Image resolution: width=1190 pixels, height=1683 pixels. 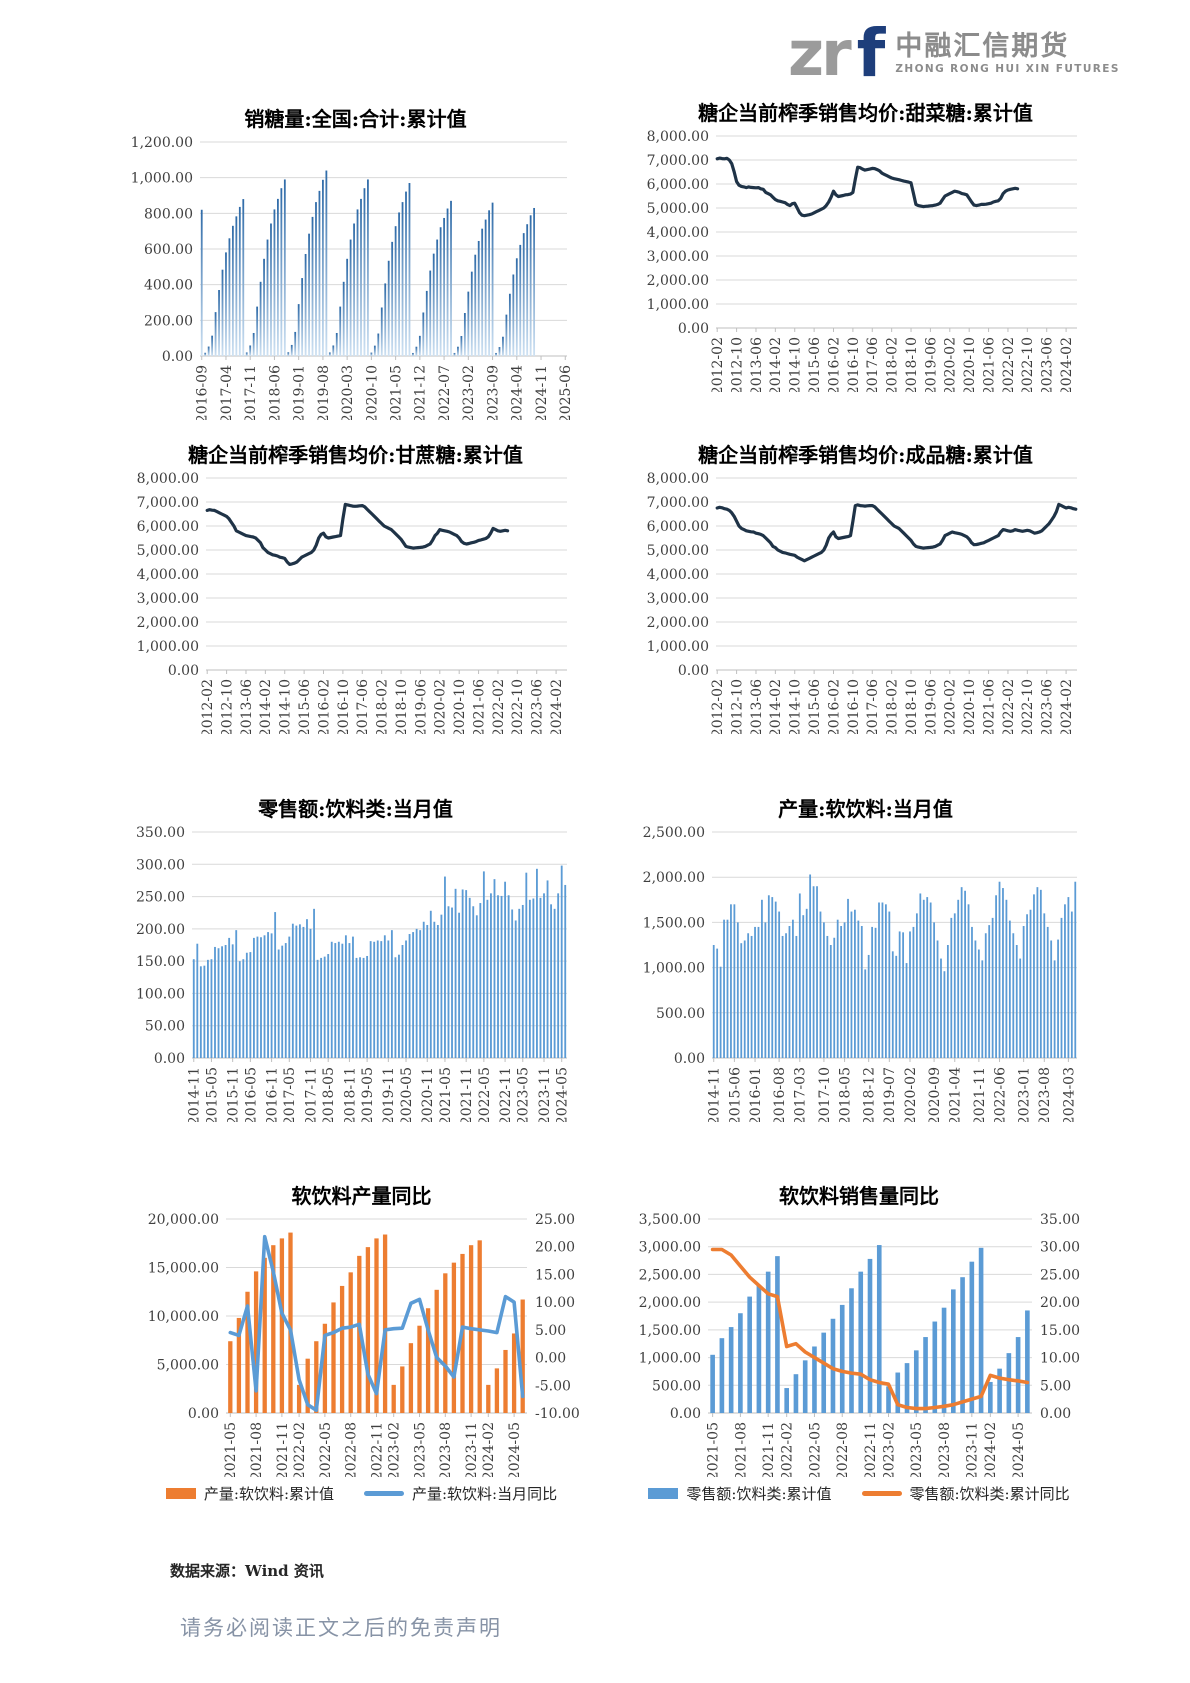 I want to click on svg-text: 2024-04, so click(x=518, y=392).